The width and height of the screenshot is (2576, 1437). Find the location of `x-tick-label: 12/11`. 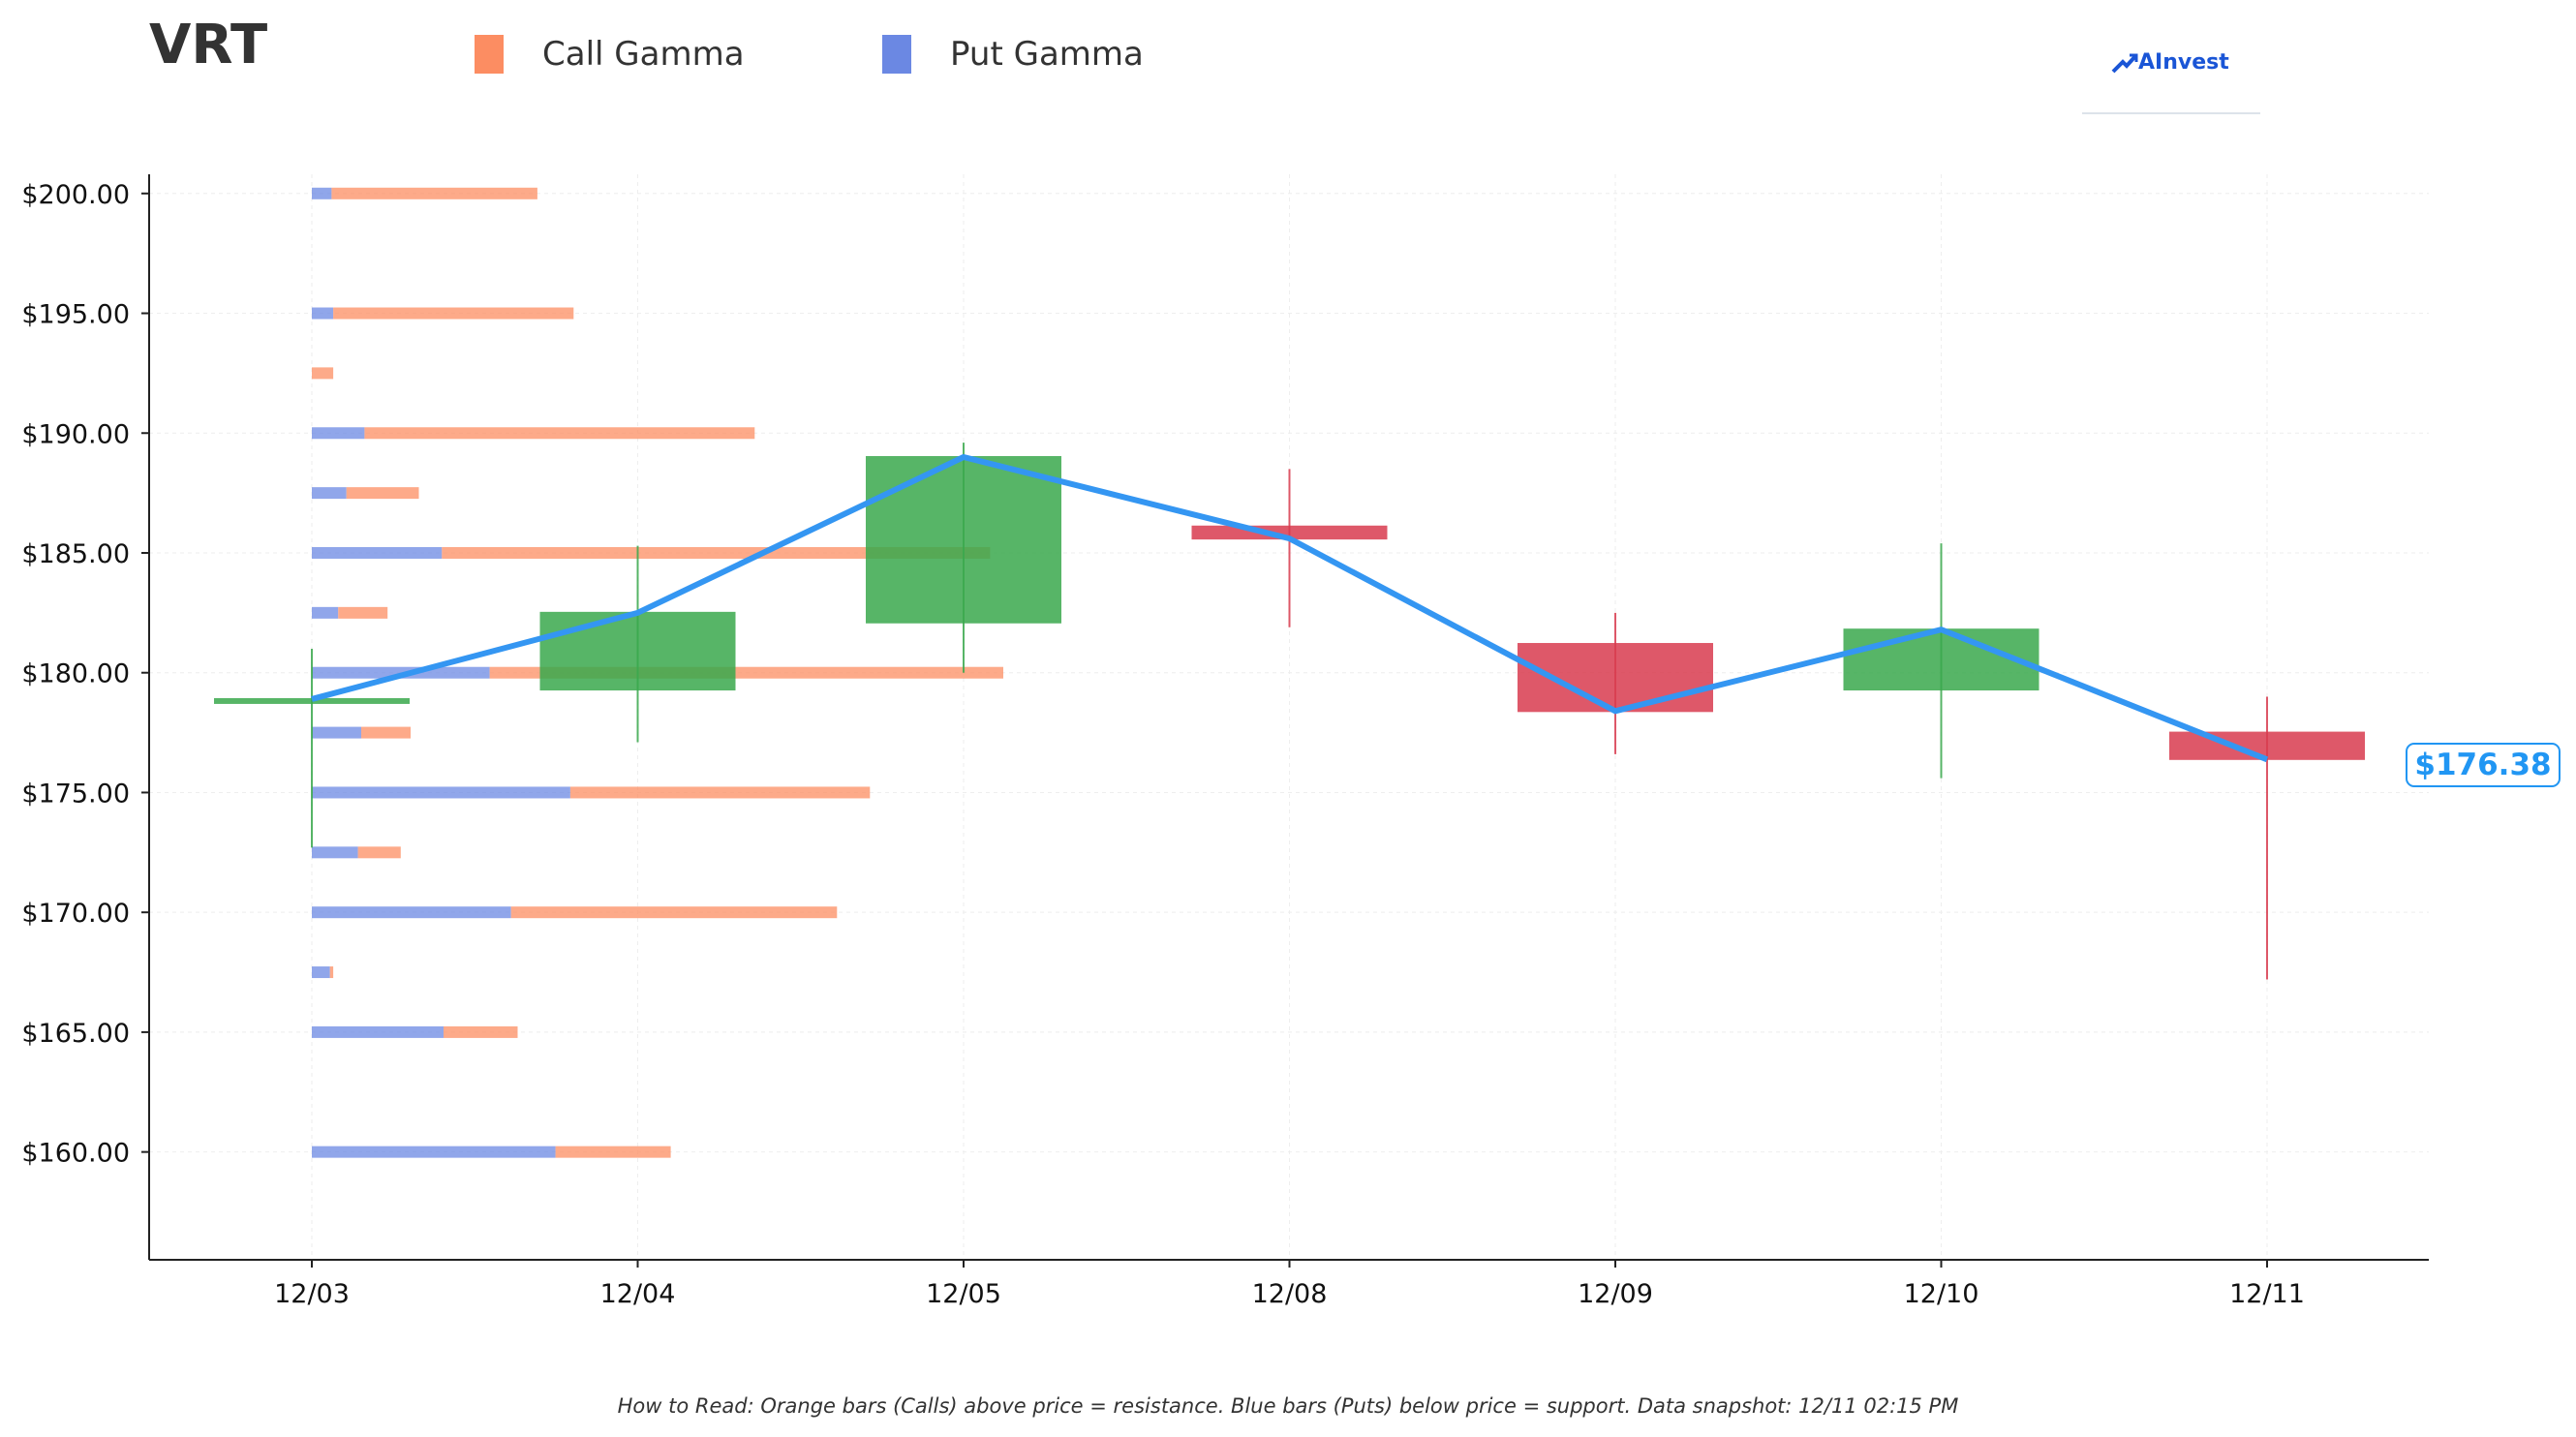

x-tick-label: 12/11 is located at coordinates (2267, 1294).